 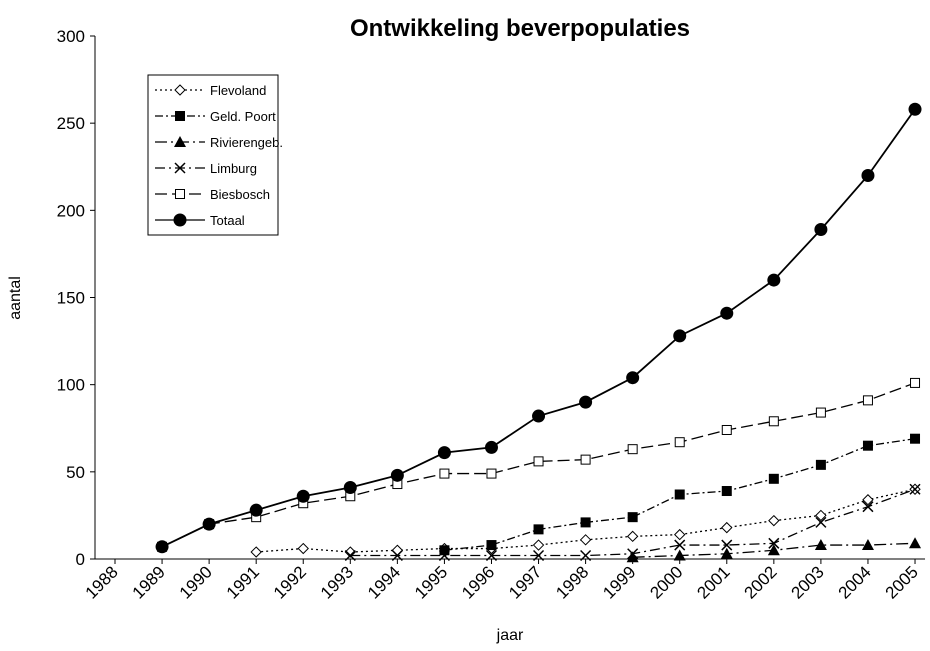 What do you see at coordinates (233, 168) in the screenshot?
I see `legend-label: Limburg` at bounding box center [233, 168].